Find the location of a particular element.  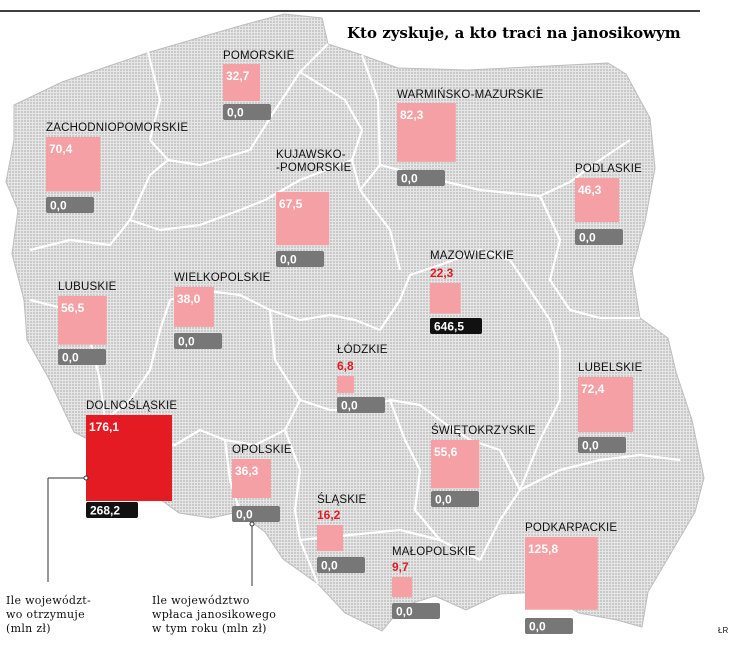

region-name: WIELKOPOLSKIE is located at coordinates (222, 278).